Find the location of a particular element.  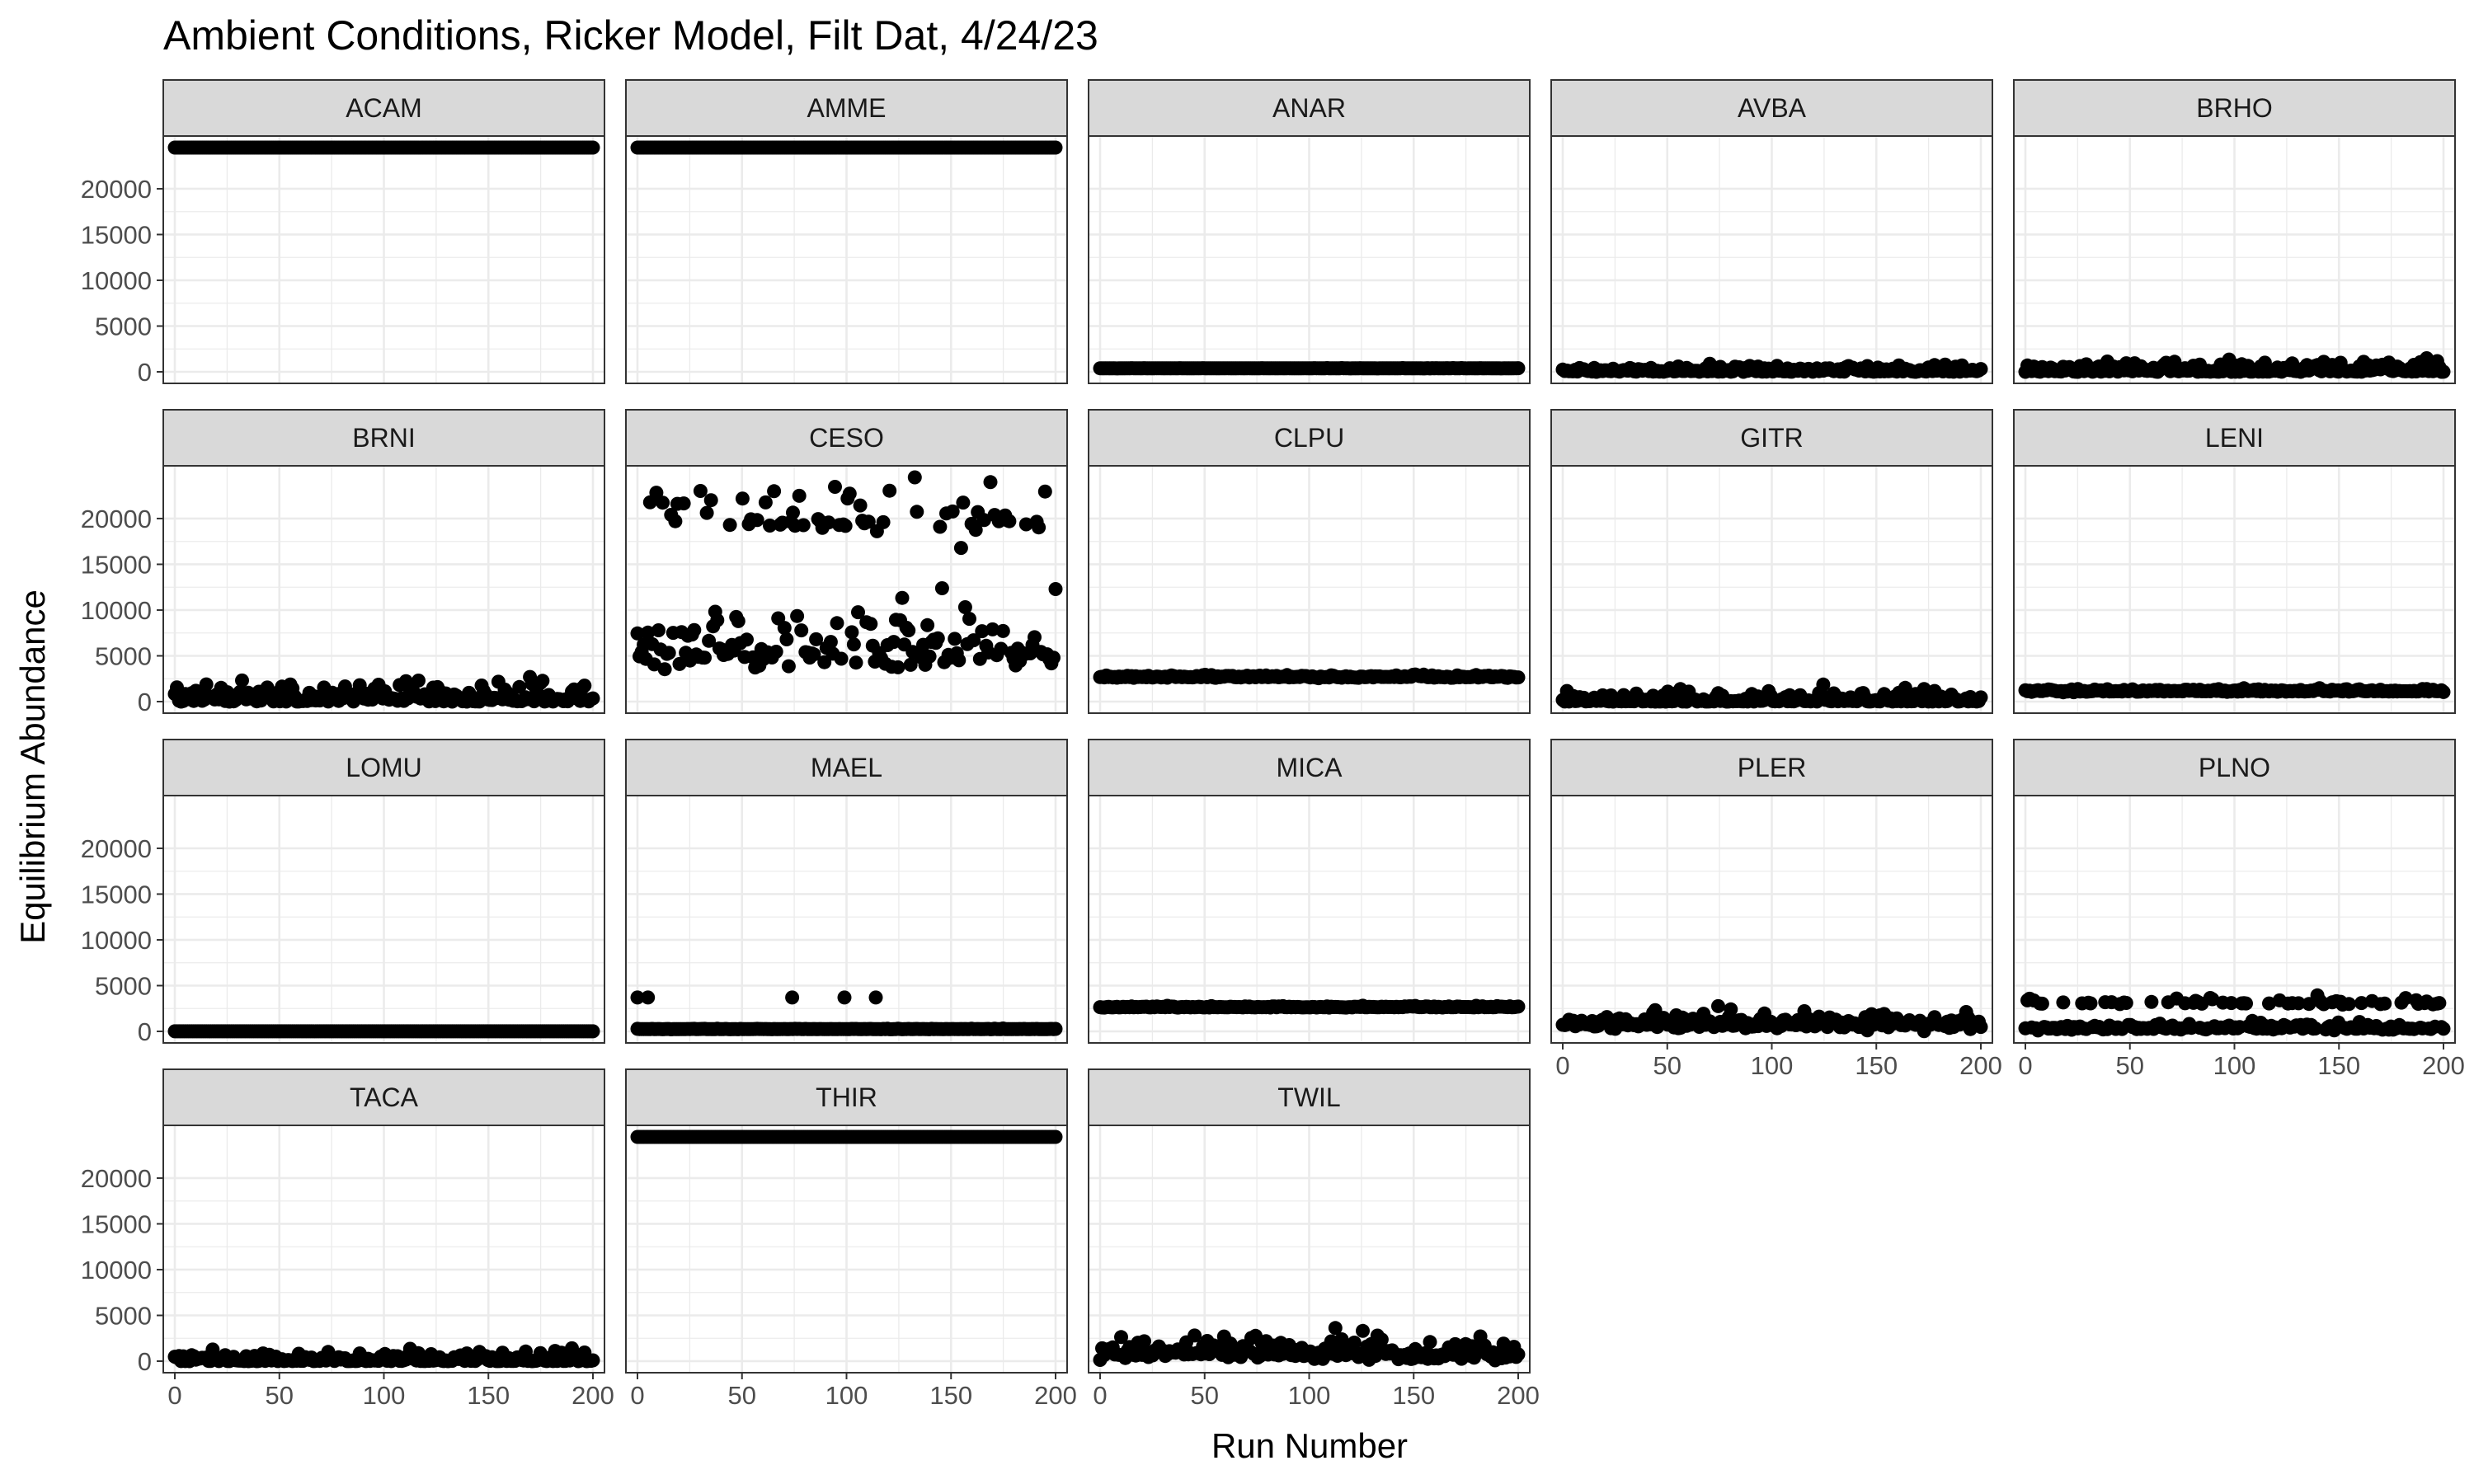

x-tick-label: 100 is located at coordinates (384, 1395).